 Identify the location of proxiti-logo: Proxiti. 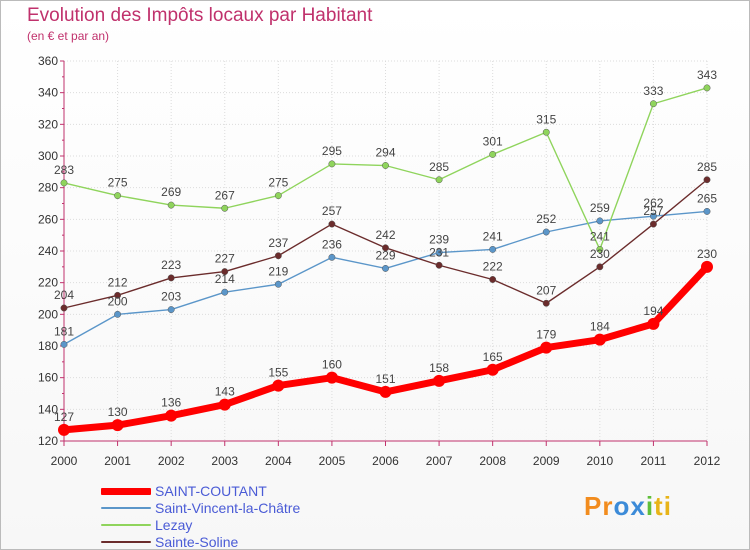
(628, 506).